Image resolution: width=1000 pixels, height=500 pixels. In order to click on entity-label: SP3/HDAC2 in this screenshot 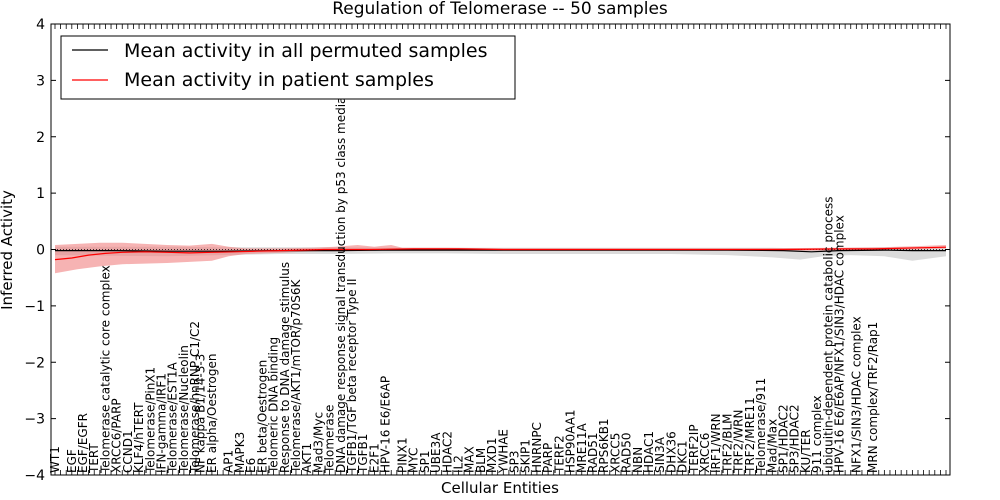, I will do `click(795, 438)`.